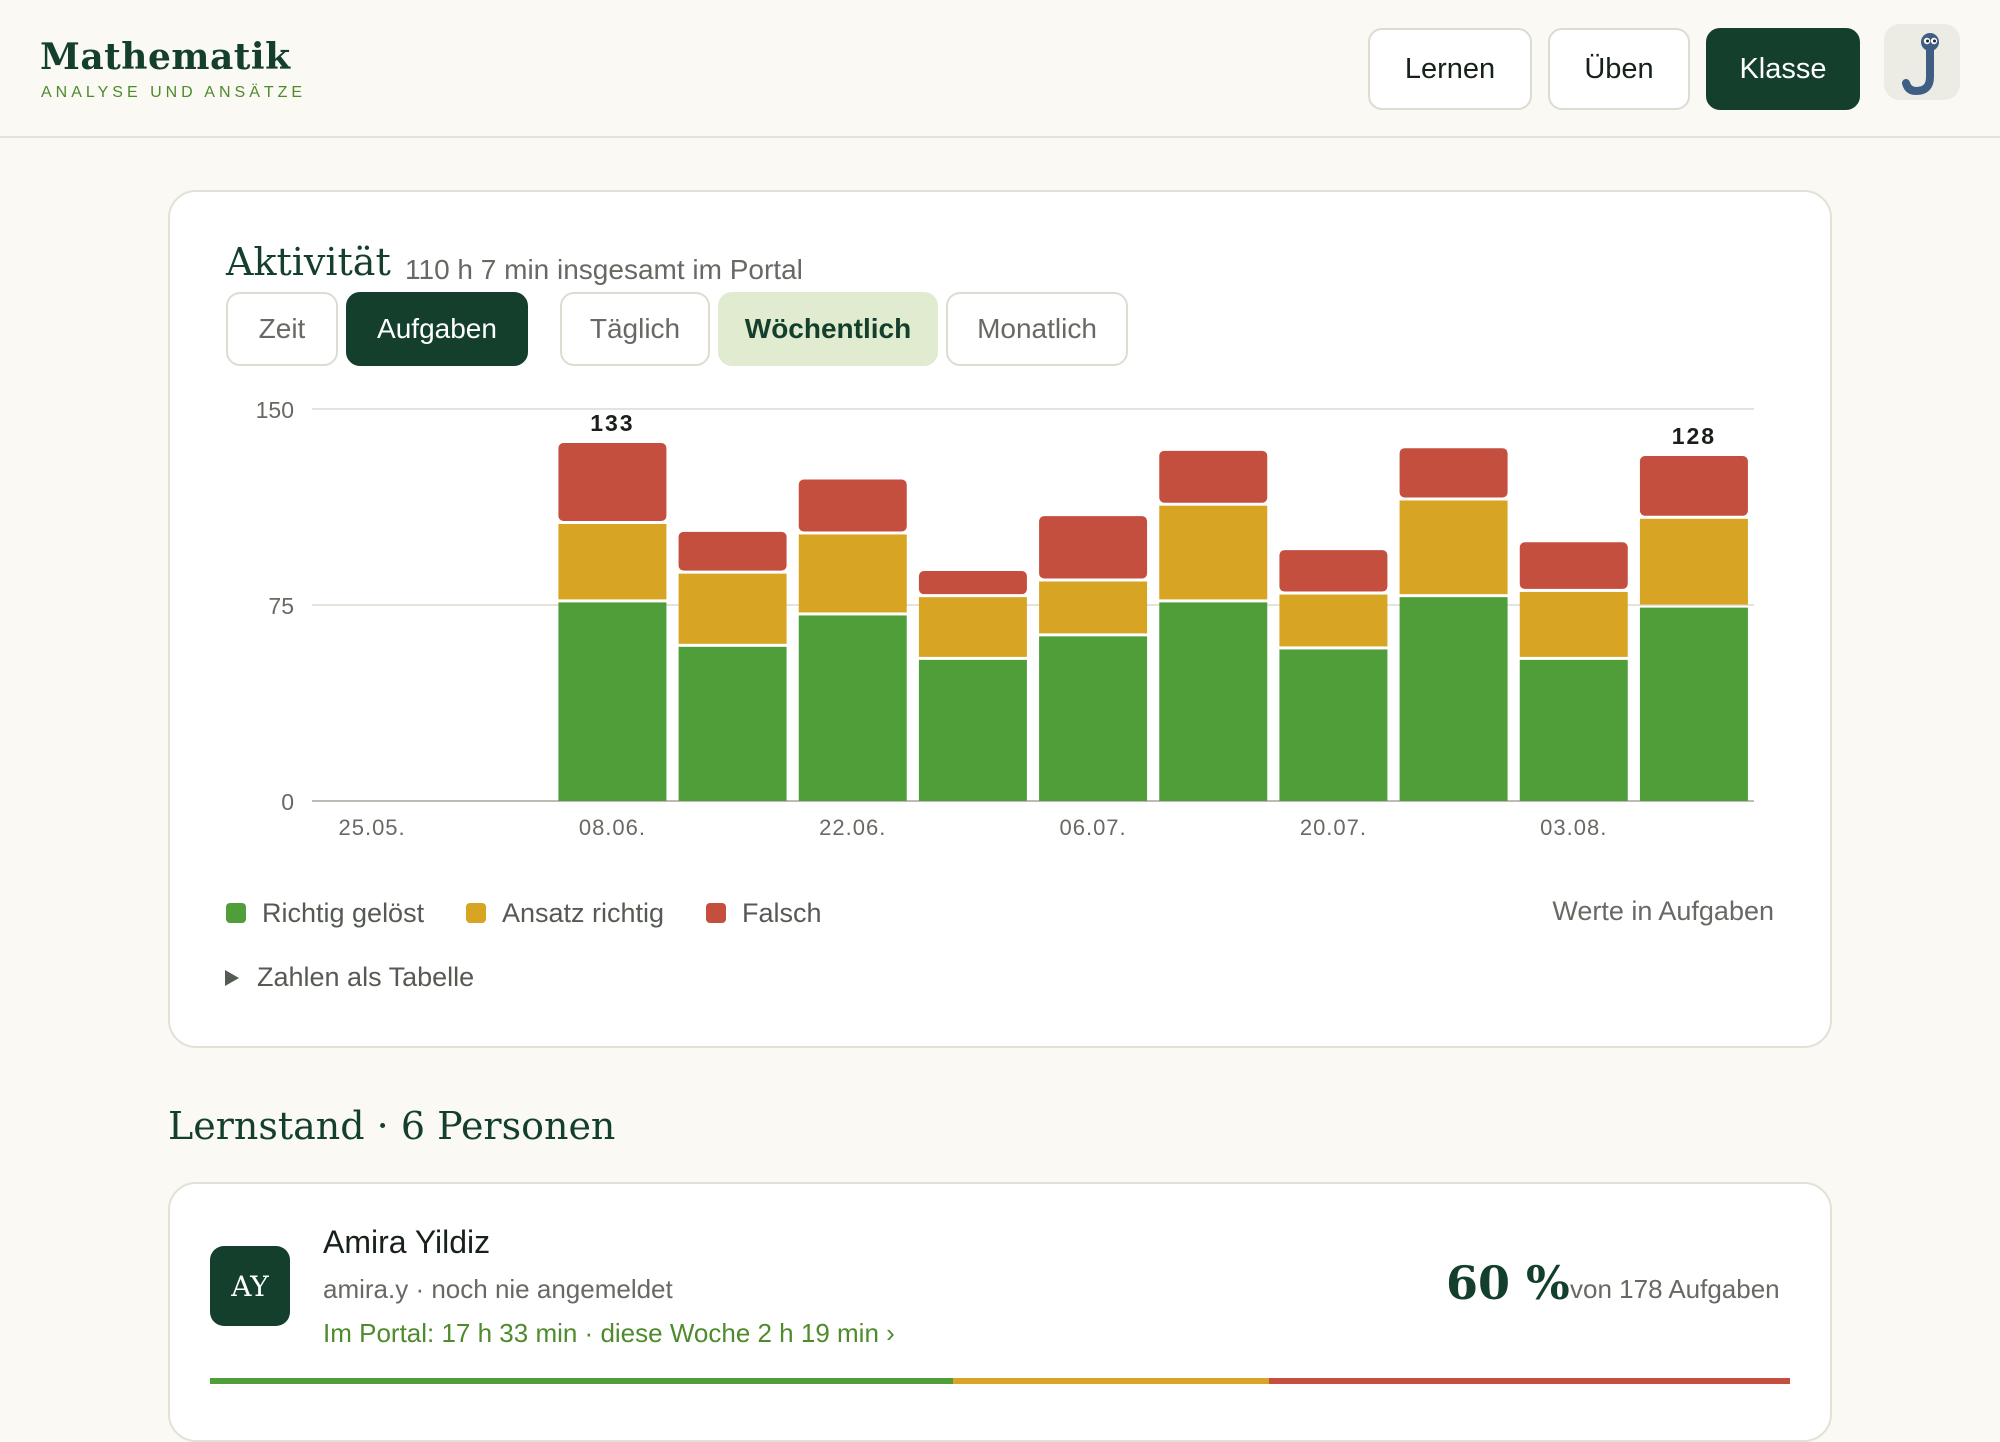 This screenshot has width=2000, height=1442. What do you see at coordinates (716, 913) in the screenshot?
I see `legend-swatch-wrong` at bounding box center [716, 913].